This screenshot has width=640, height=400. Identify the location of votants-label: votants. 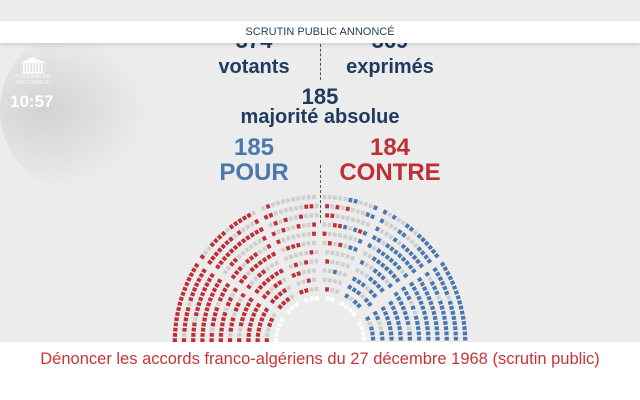
(254, 67).